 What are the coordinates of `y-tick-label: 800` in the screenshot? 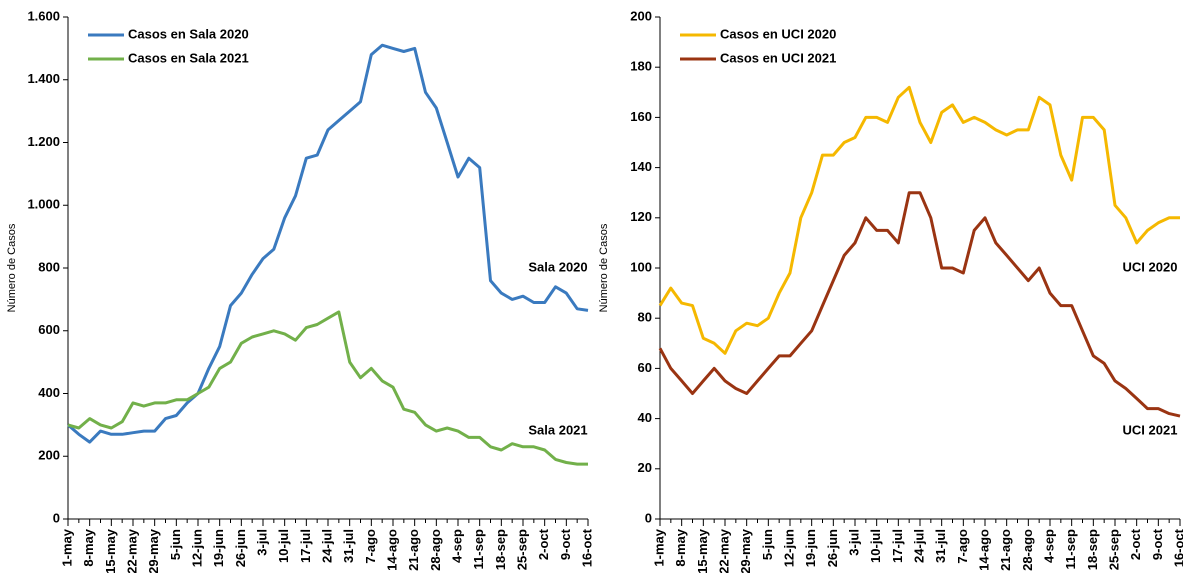 It's located at (49, 266).